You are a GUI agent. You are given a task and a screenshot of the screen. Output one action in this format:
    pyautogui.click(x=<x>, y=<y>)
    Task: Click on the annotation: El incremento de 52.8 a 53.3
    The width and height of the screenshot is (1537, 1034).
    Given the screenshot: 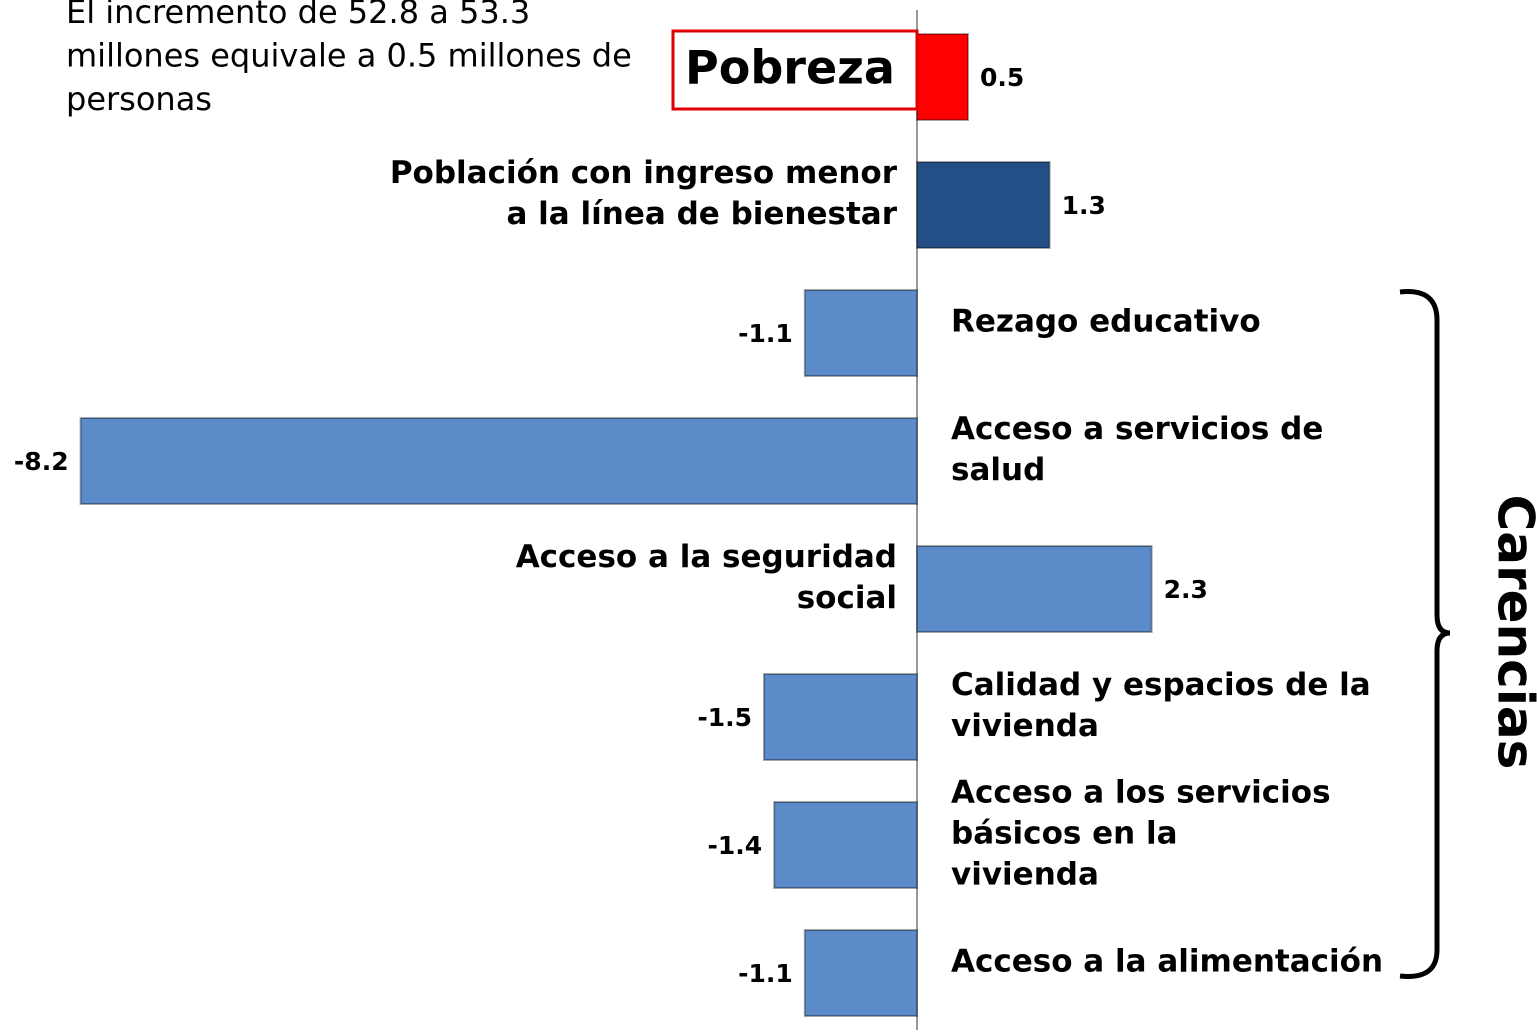 What is the action you would take?
    pyautogui.click(x=298, y=15)
    